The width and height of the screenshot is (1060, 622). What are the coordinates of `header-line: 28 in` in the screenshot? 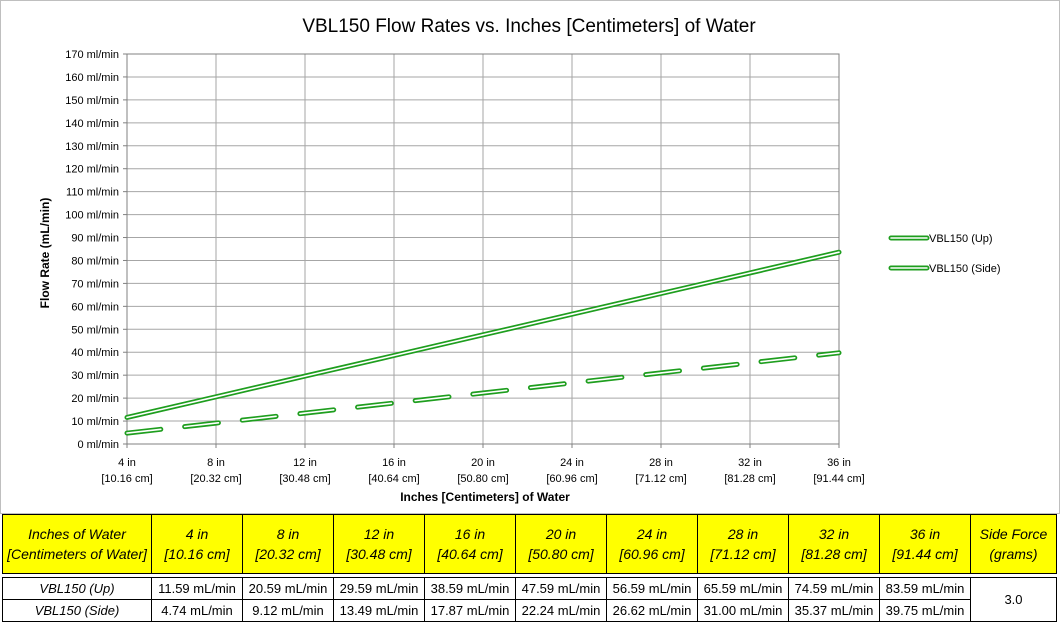 It's located at (743, 534).